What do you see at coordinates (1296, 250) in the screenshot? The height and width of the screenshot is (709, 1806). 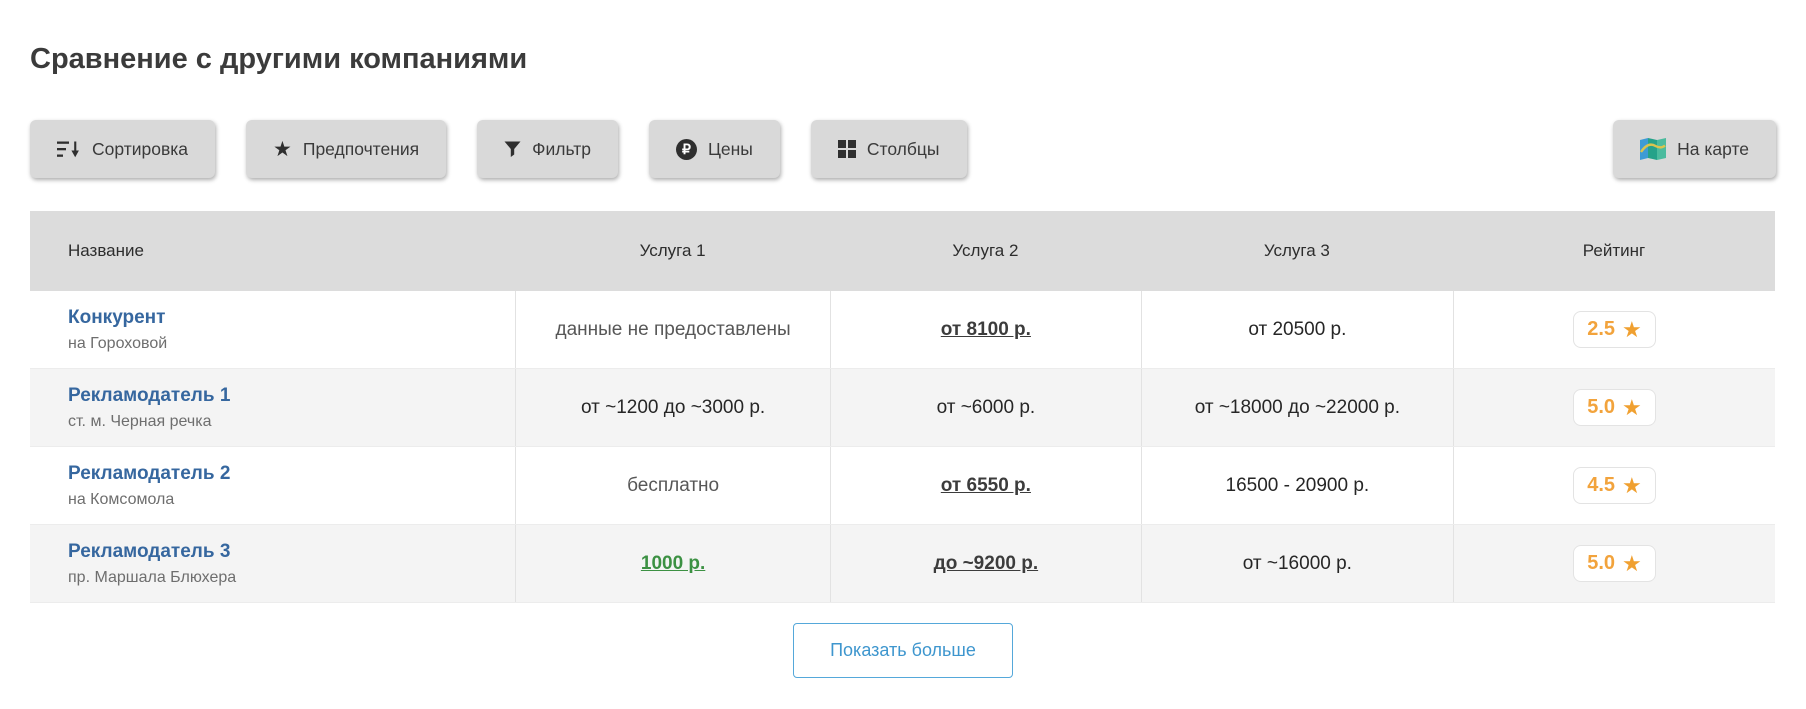 I see `column-header-service3: Услуга 3` at bounding box center [1296, 250].